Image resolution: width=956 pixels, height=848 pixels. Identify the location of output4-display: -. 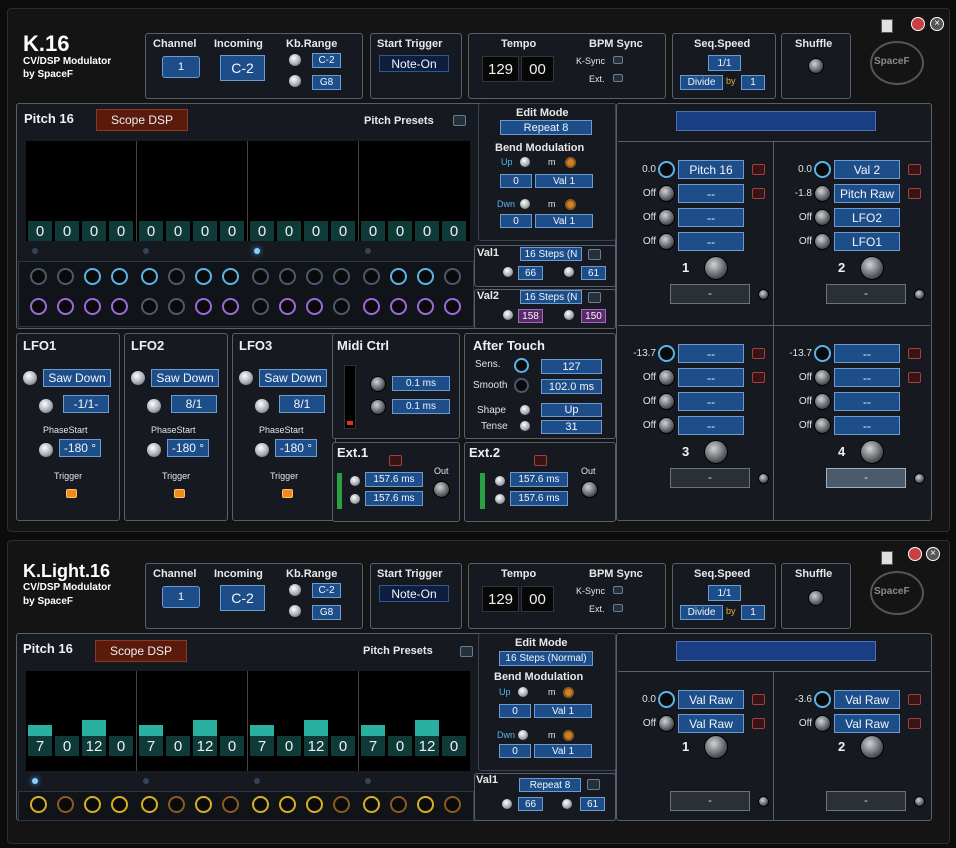
(866, 478).